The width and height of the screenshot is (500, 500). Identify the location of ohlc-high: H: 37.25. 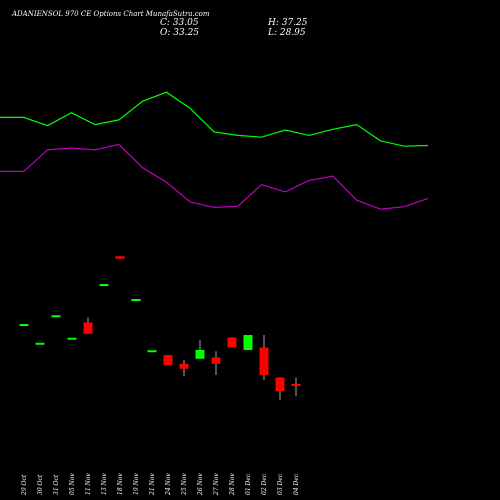
(288, 23).